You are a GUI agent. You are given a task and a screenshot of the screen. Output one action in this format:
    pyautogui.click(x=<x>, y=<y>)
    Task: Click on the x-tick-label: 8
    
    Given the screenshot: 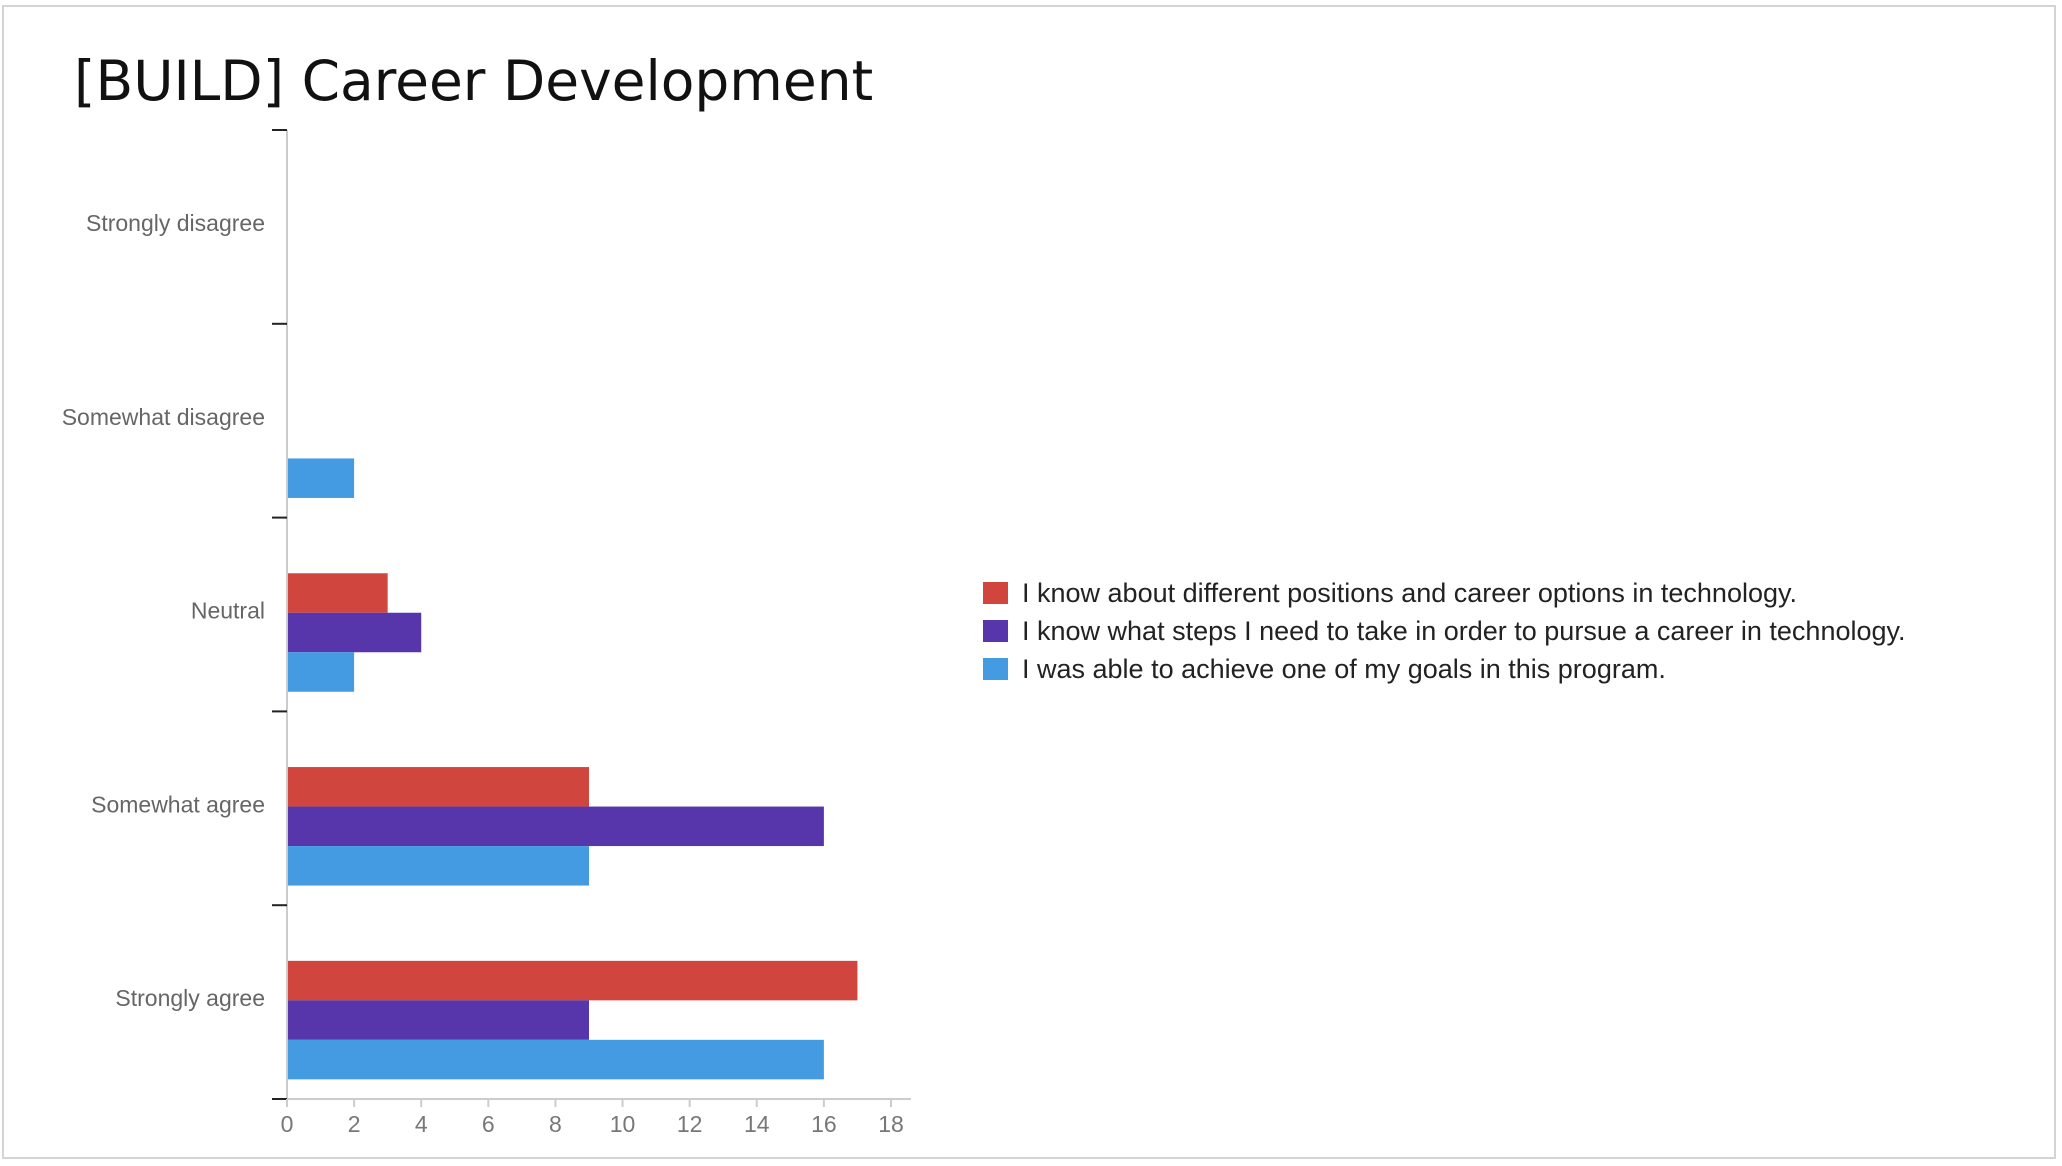 What is the action you would take?
    pyautogui.click(x=555, y=1124)
    